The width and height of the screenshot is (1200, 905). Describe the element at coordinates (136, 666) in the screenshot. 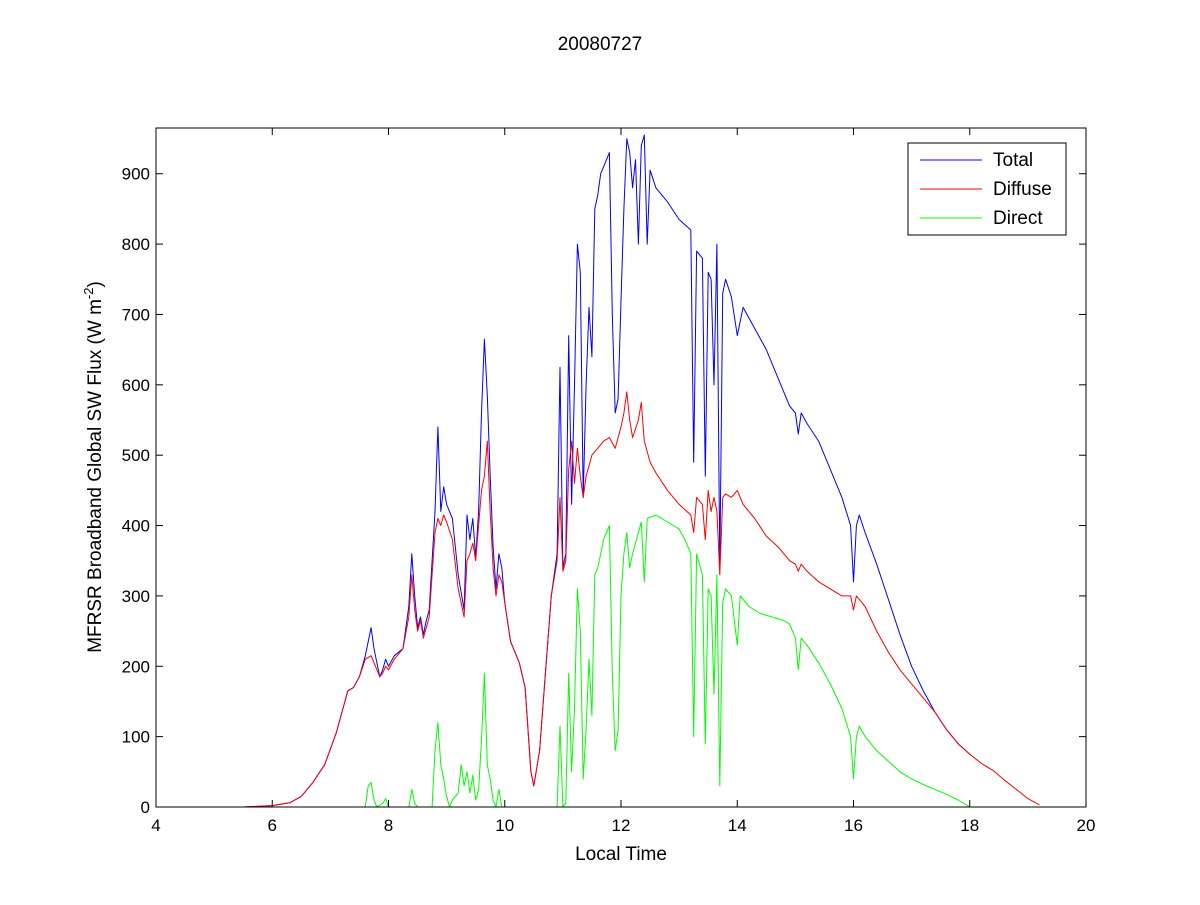

I see `y-tick-label: 200` at that location.